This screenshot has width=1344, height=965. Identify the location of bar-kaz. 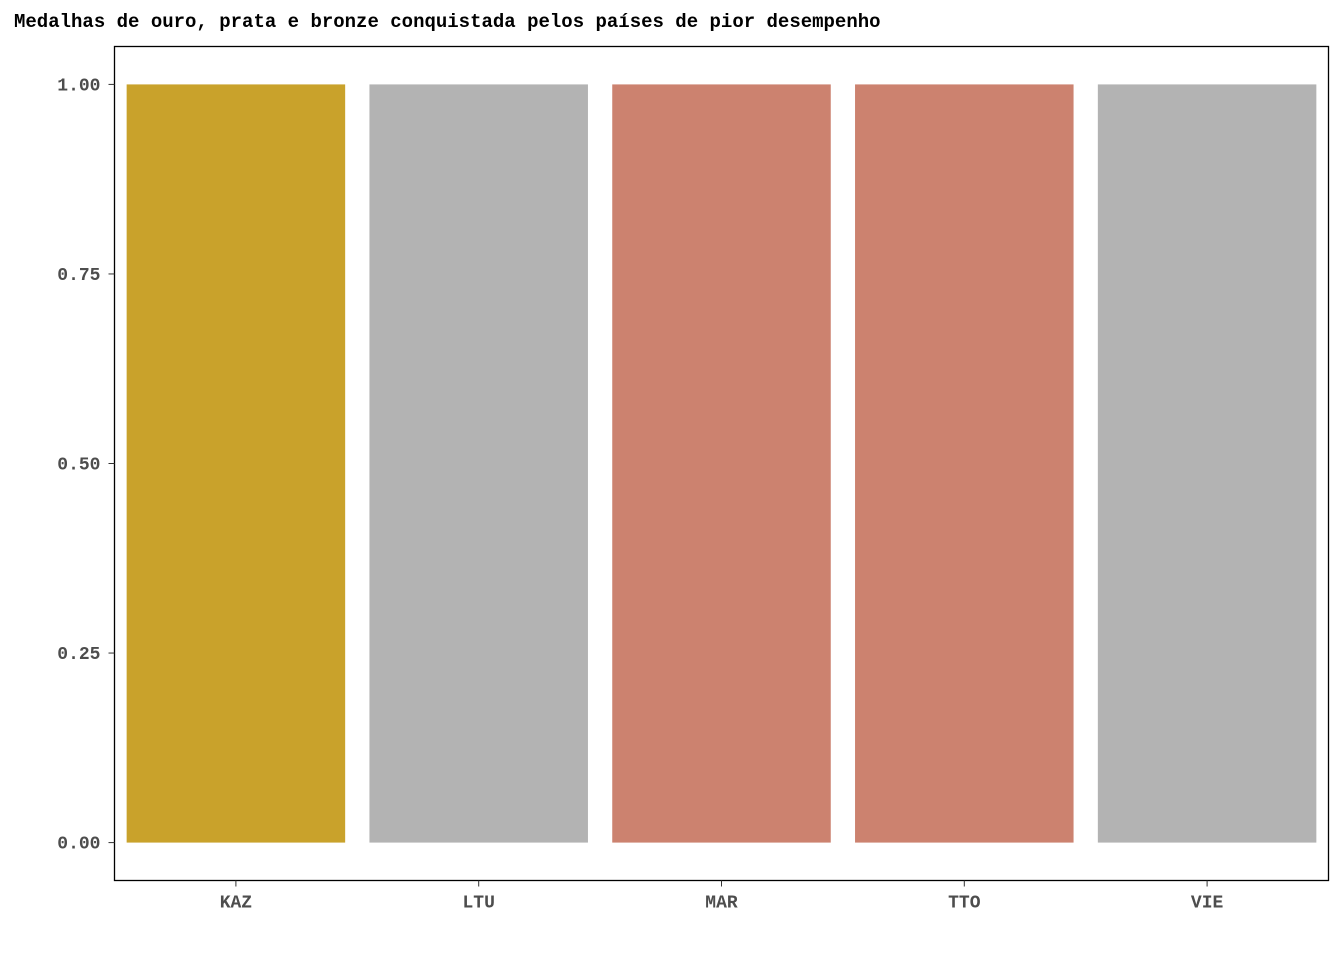
(236, 463).